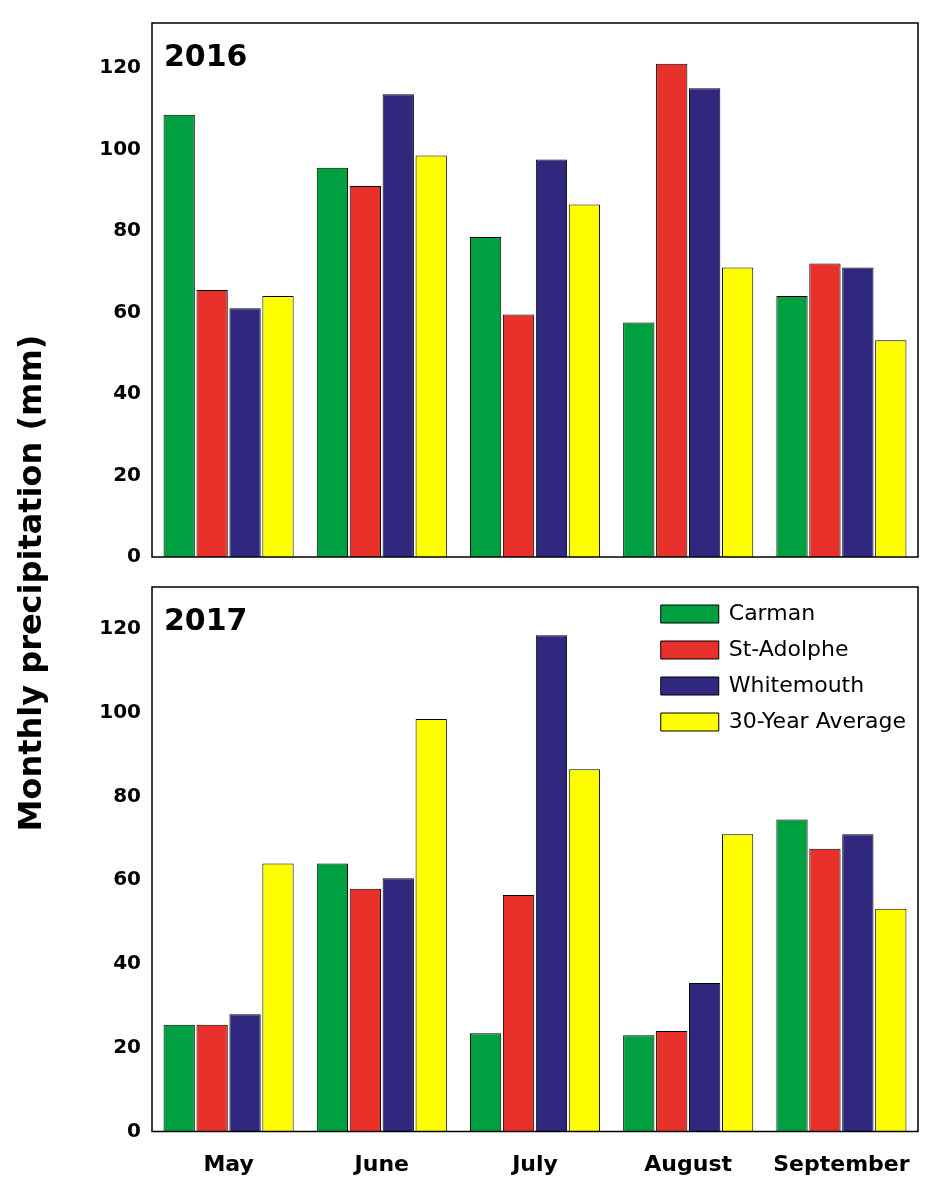  I want to click on annotation: 2017, so click(206, 619).